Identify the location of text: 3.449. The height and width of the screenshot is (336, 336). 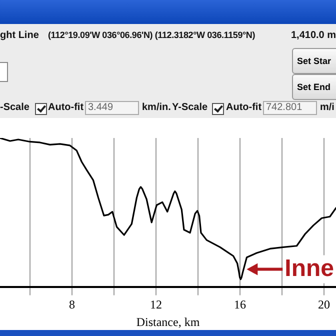
(101, 107).